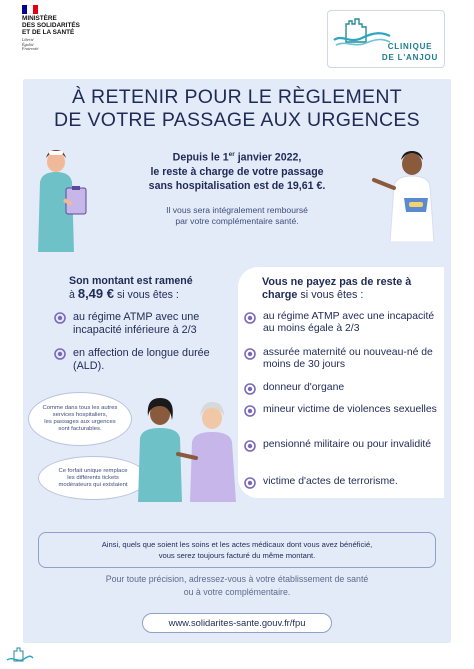 The height and width of the screenshot is (669, 474). What do you see at coordinates (51, 25) in the screenshot?
I see `ministry-name: MINISTÈRE DES SOLIDARITÉS ET DE LA SANTÉ` at bounding box center [51, 25].